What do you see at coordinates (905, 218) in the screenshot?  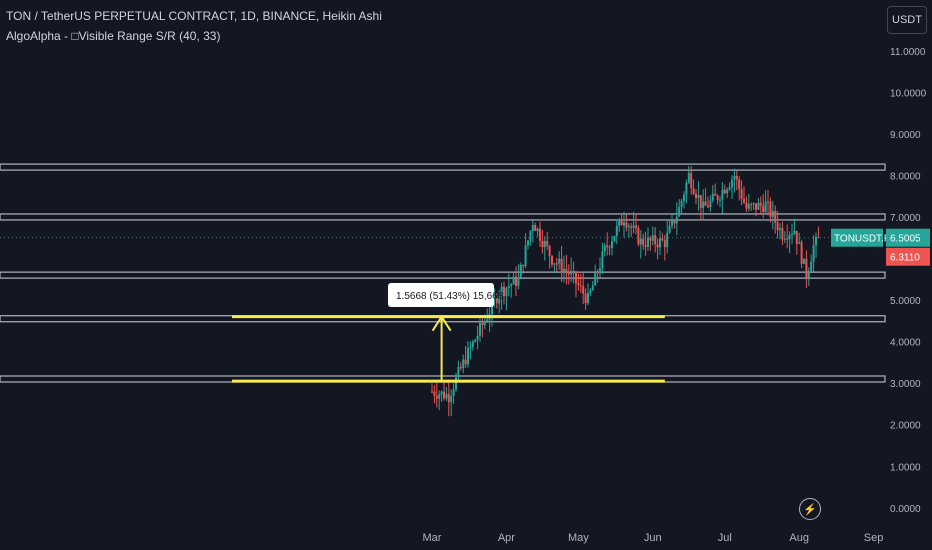 I see `y-tick-label: 7.0000` at bounding box center [905, 218].